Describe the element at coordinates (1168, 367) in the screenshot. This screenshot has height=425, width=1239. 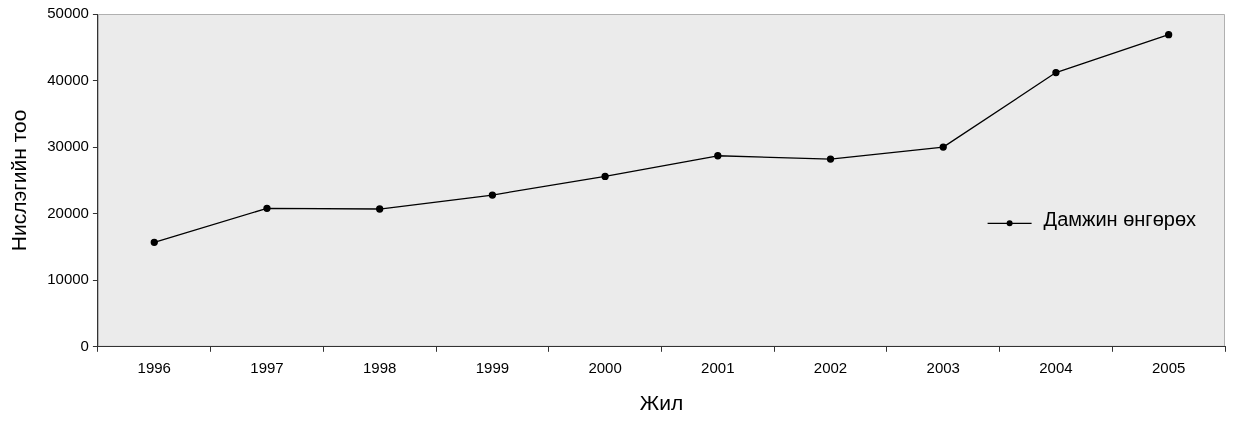
I see `x-tick-label: 2005` at that location.